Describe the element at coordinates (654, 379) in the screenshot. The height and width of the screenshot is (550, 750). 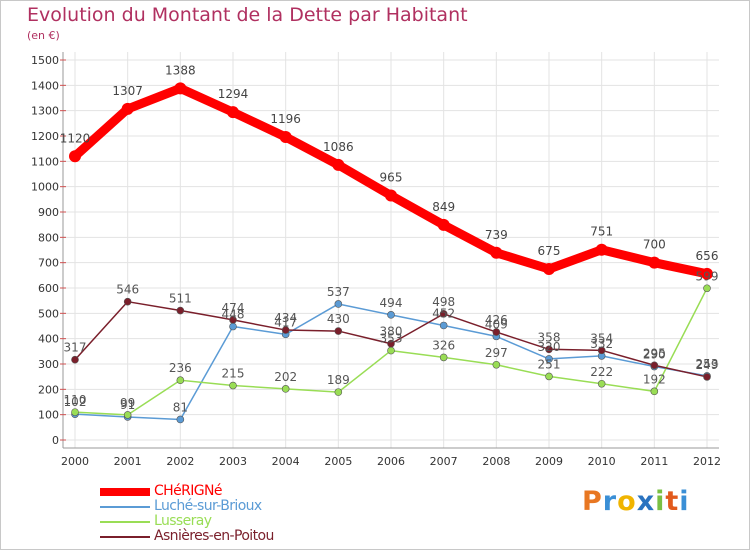
I see `data-label-2: 192` at that location.